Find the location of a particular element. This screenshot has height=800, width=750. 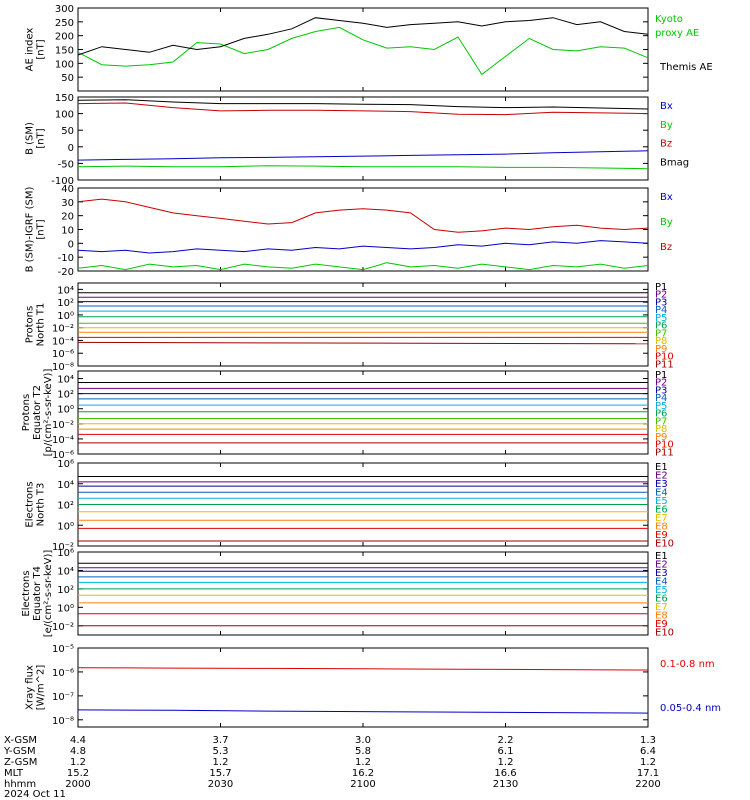

legend-entry: 0.05-0.4 nm is located at coordinates (690, 708).